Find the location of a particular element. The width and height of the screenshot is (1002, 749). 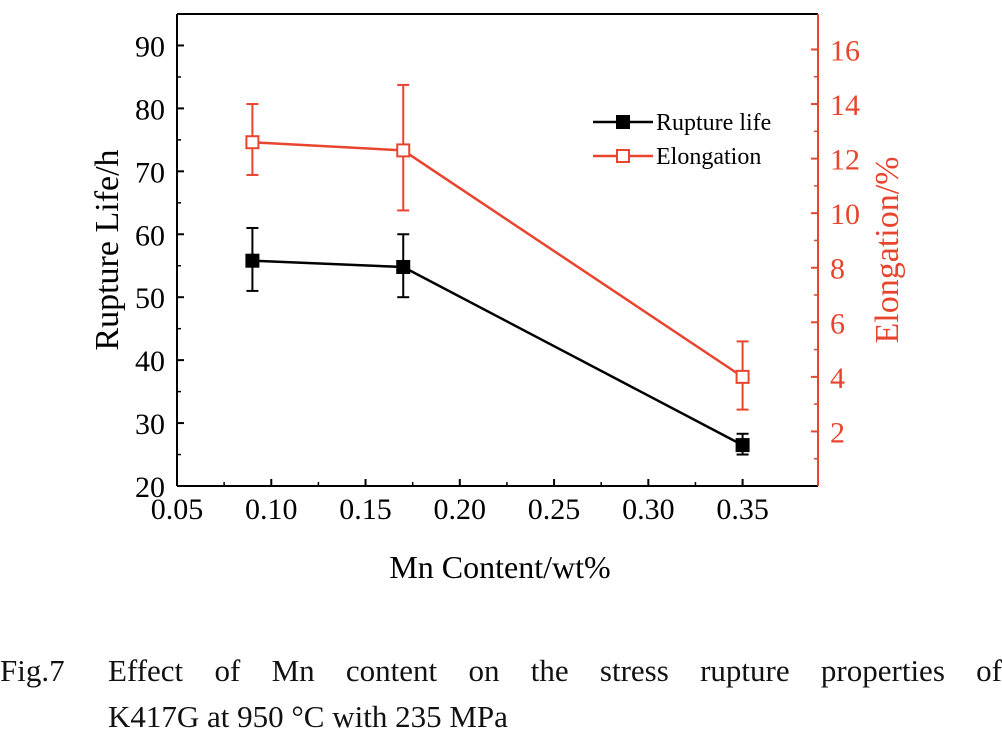

y-left-tick-label: 70 is located at coordinates (150, 172).